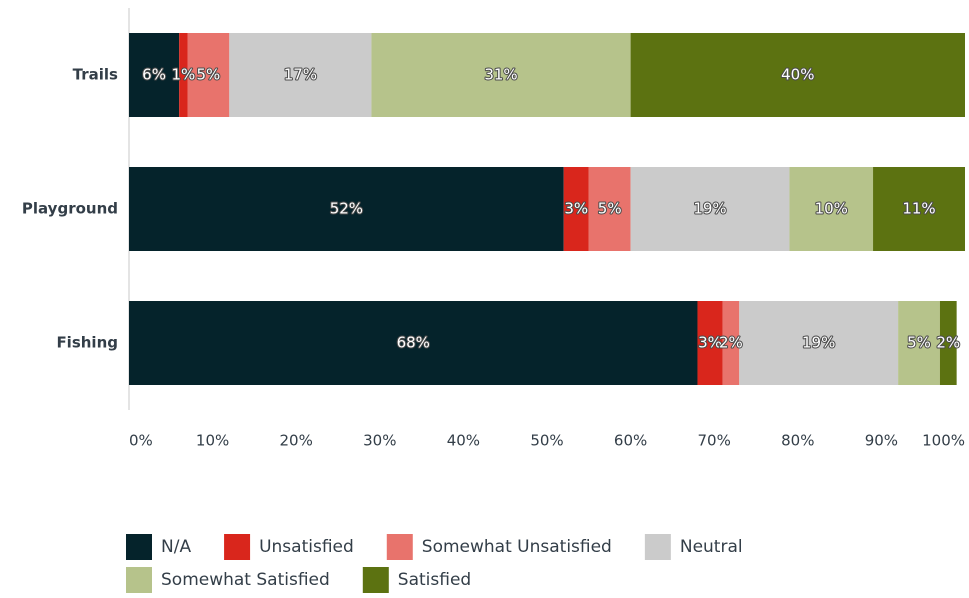 This screenshot has height=598, width=969. I want to click on x-tick-label: 50%, so click(546, 441).